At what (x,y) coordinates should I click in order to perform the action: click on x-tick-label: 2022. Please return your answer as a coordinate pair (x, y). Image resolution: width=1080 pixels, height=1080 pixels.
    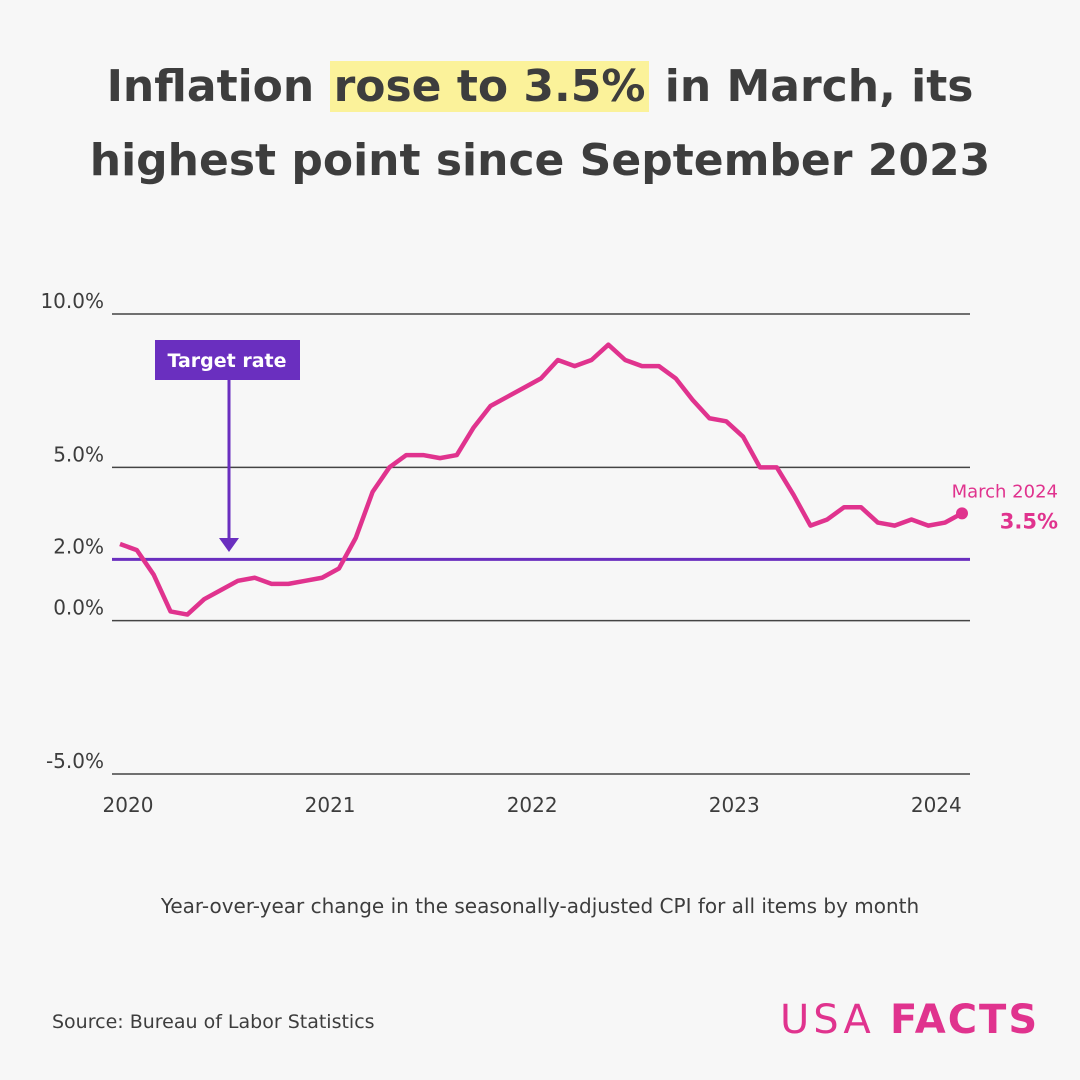
    Looking at the image, I should click on (532, 805).